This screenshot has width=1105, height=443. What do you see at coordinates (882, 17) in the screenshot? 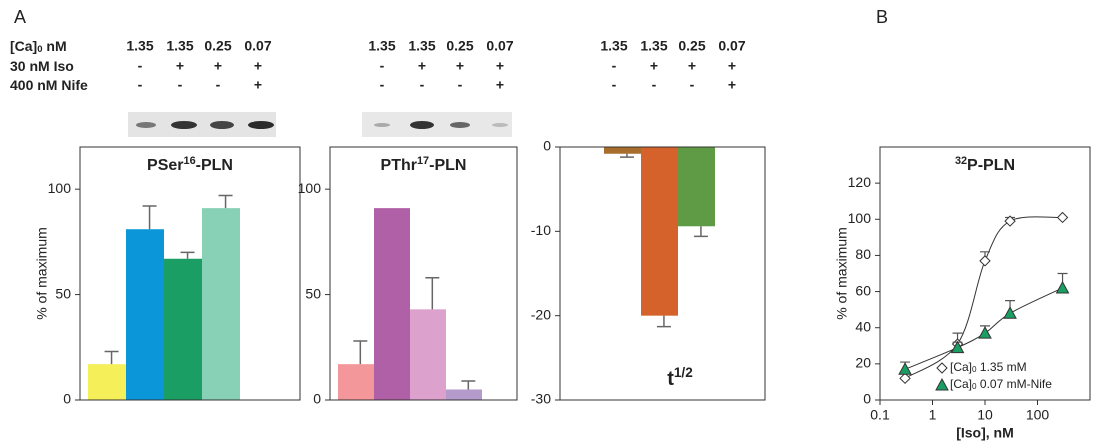
I see `panel-label: B` at bounding box center [882, 17].